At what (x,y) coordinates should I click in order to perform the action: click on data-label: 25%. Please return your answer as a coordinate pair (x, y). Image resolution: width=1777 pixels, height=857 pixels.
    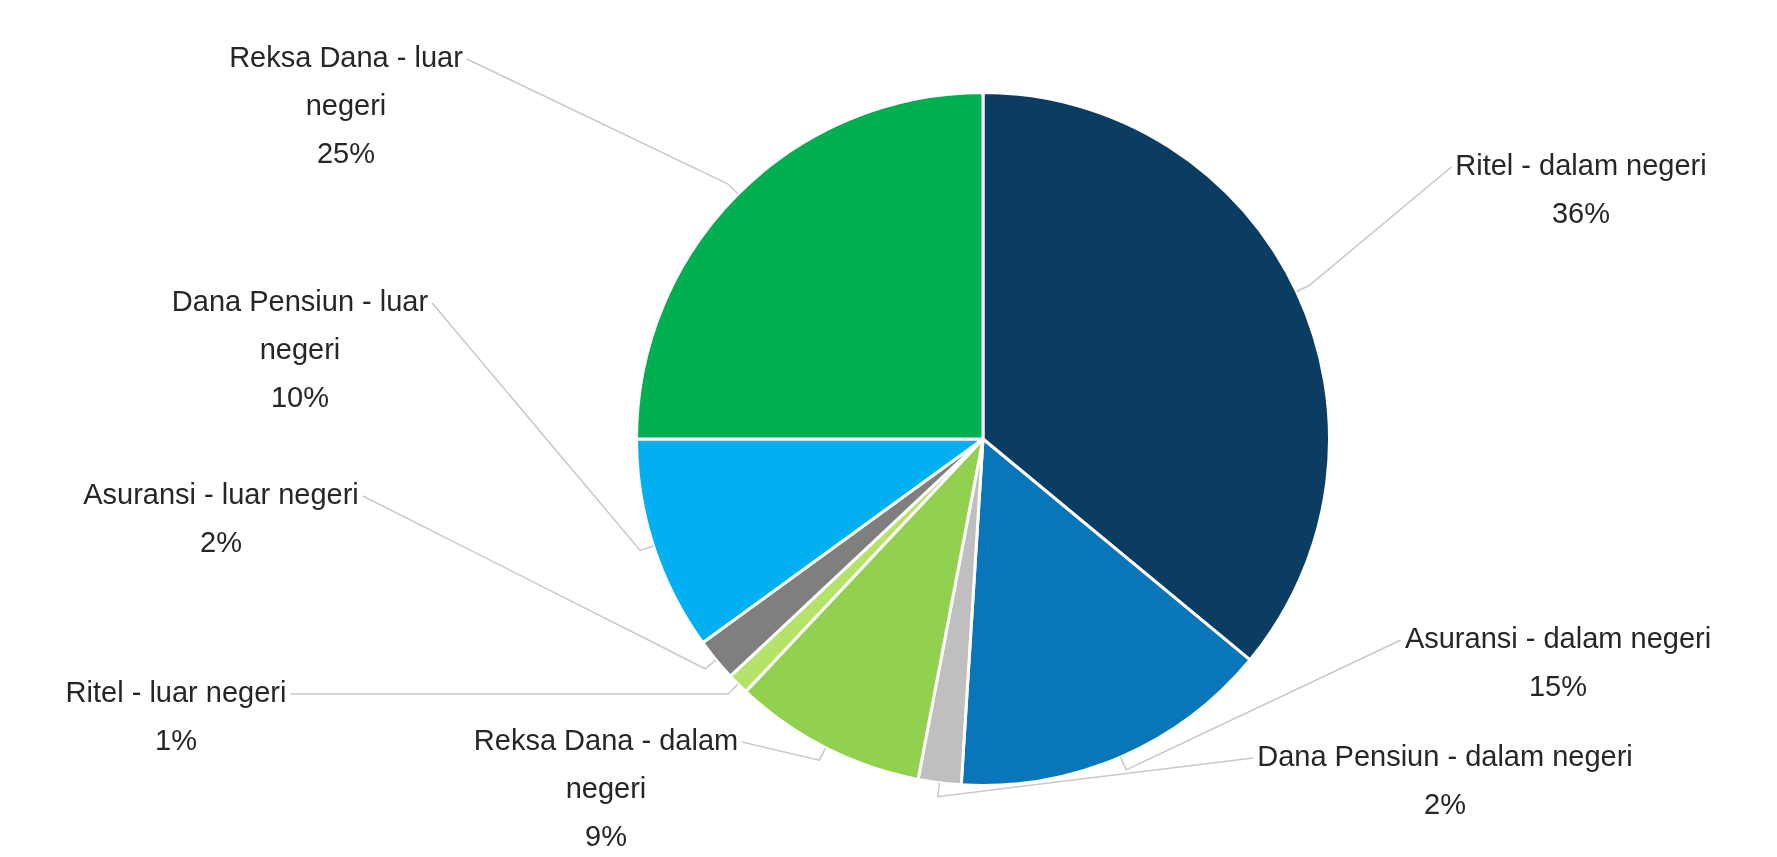
    Looking at the image, I should click on (346, 153).